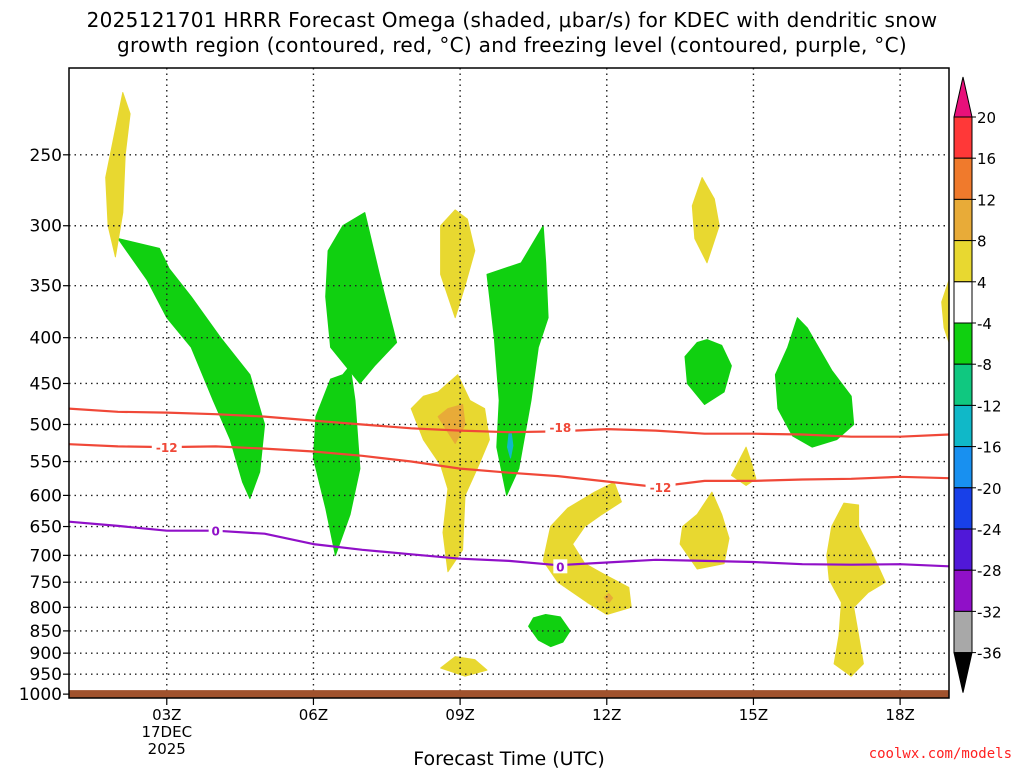 This screenshot has height=768, width=1024. Describe the element at coordinates (336, 460) in the screenshot. I see `omega-region-green-6z-lower` at that location.